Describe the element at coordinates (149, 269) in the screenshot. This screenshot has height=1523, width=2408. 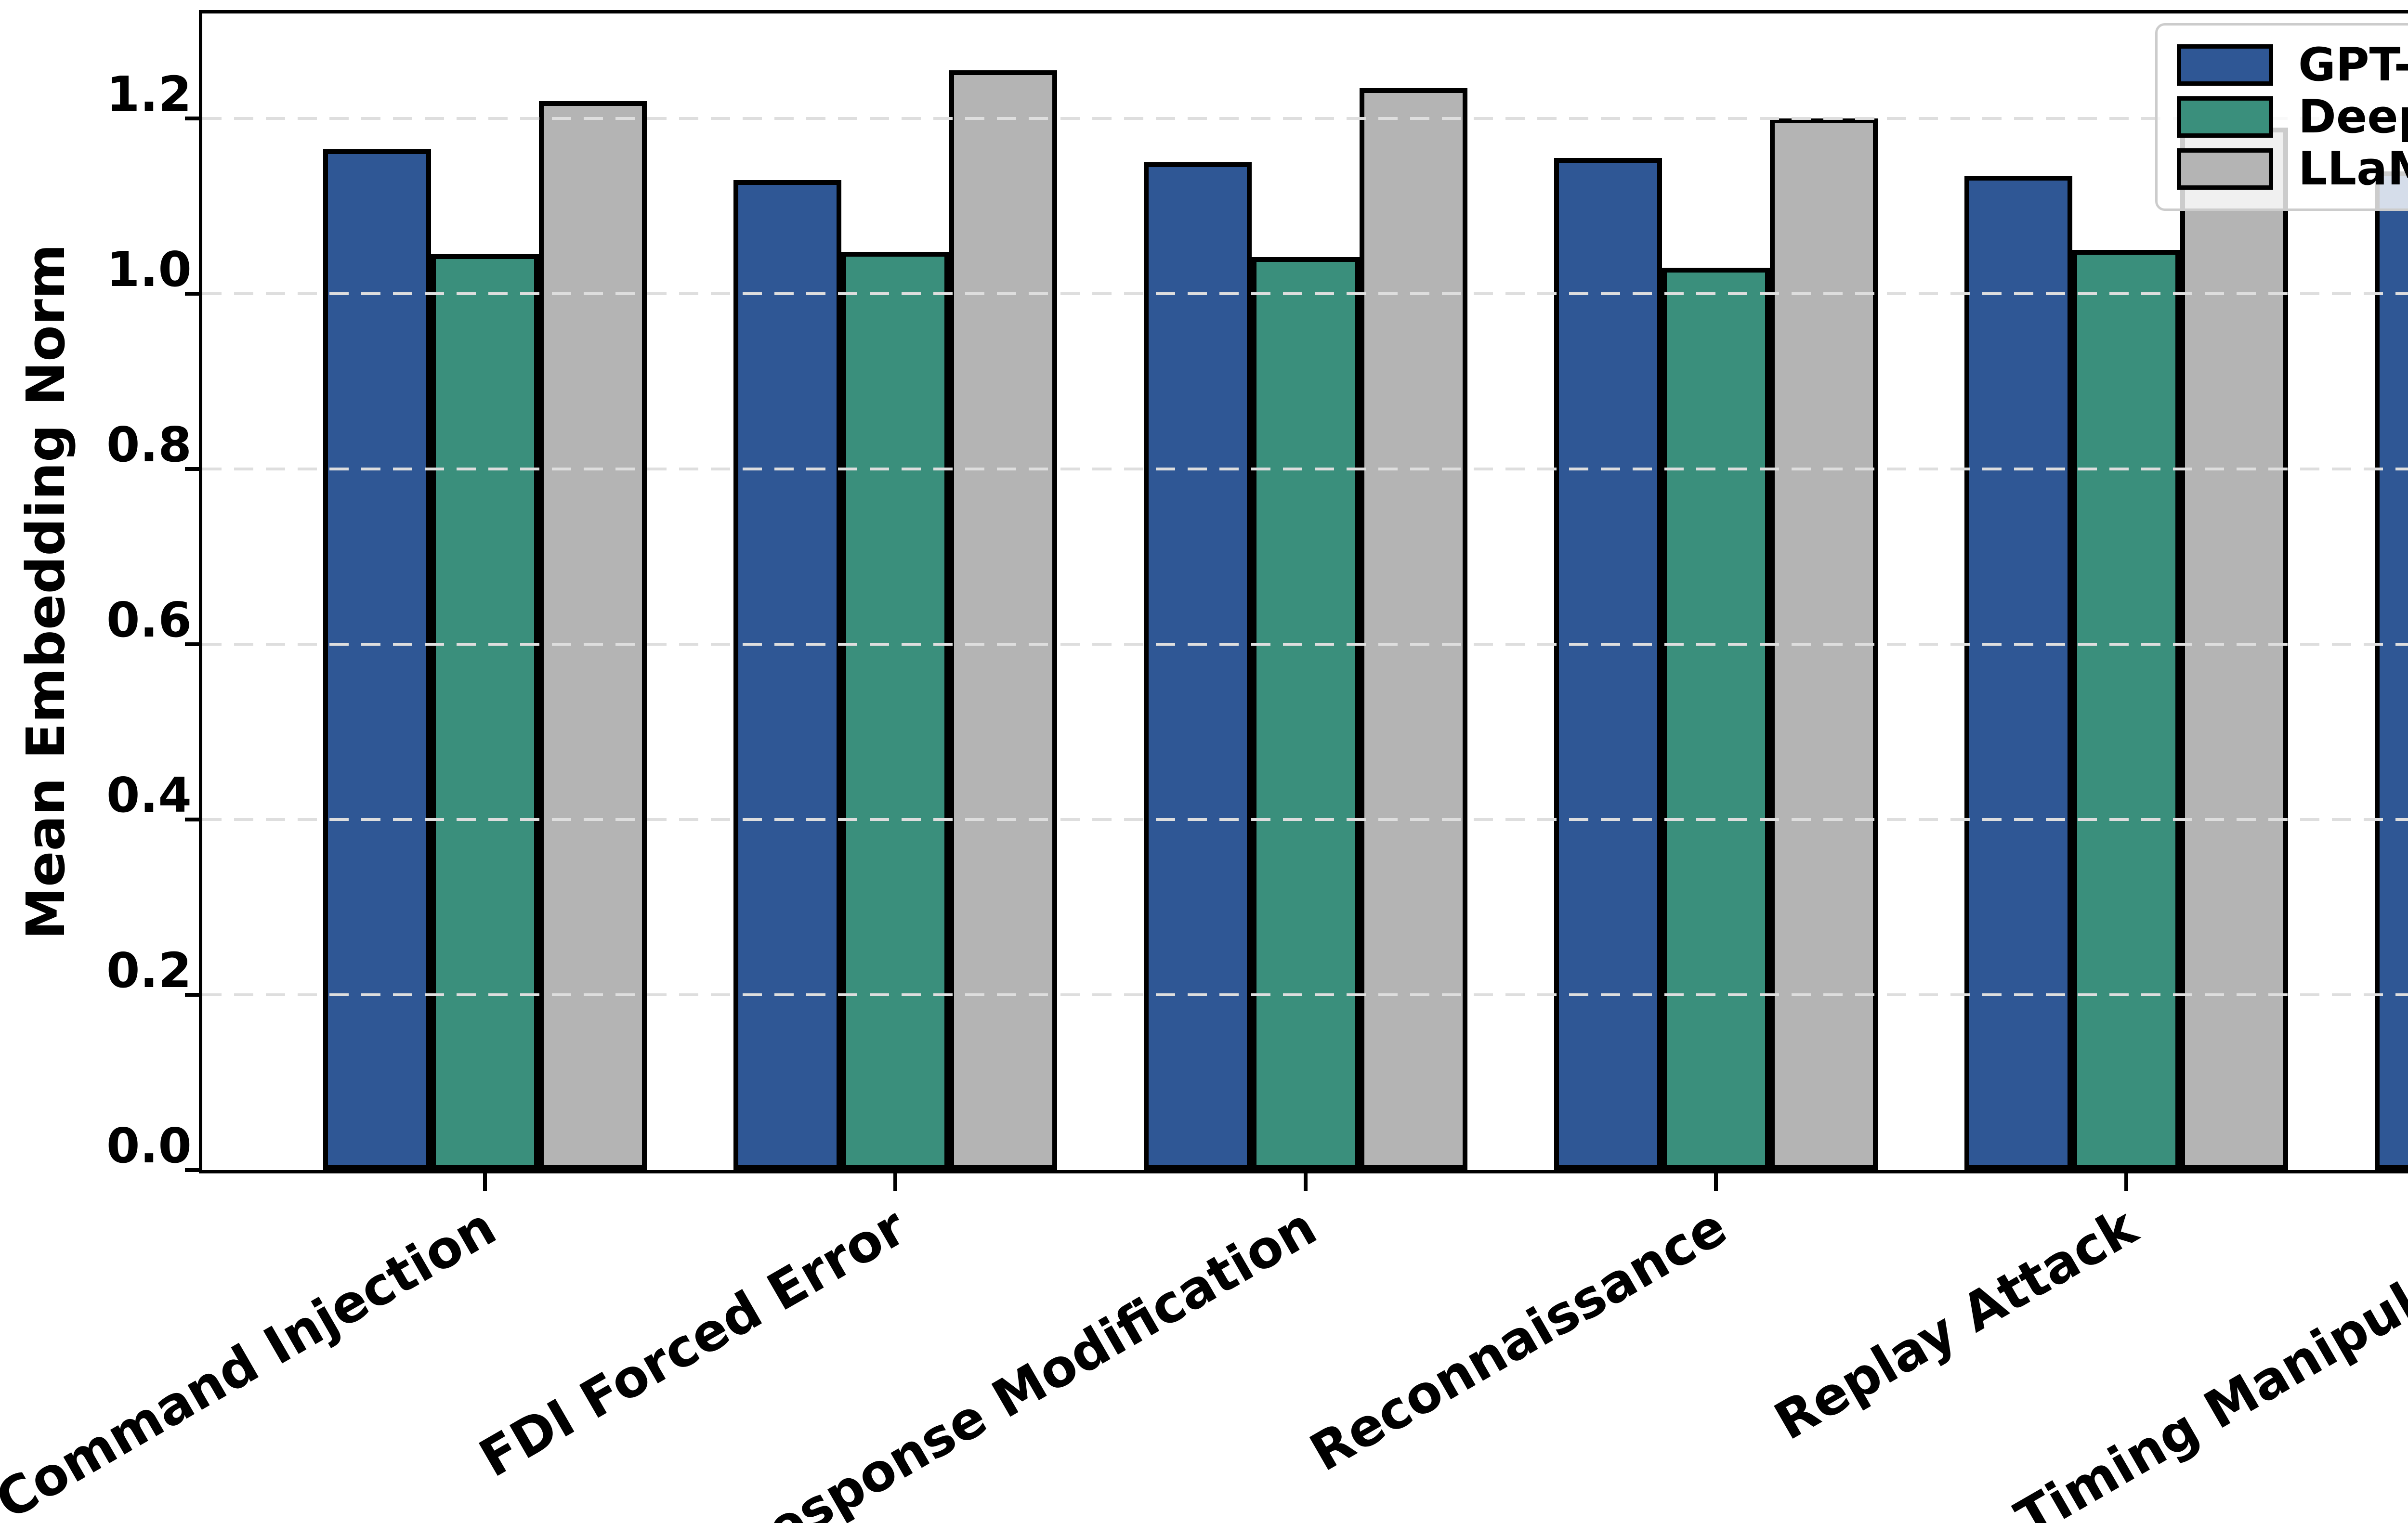
I see `y-tick-label-1.0: 1.0` at that location.